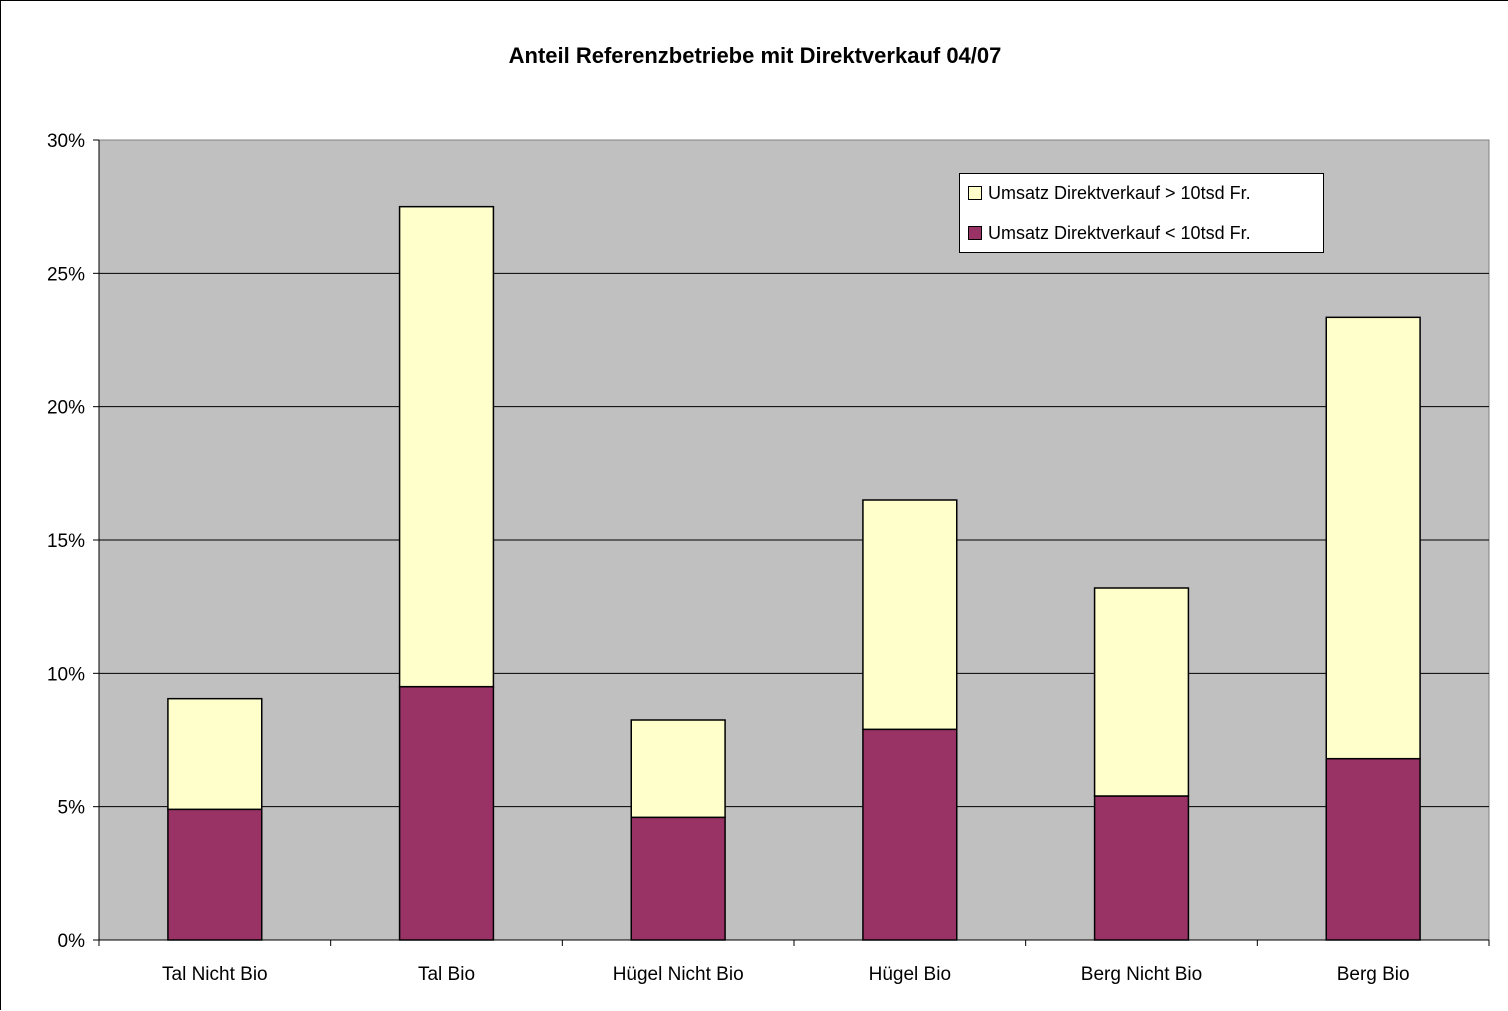 The width and height of the screenshot is (1508, 1011). I want to click on y-tick-label: 30%, so click(66, 141).